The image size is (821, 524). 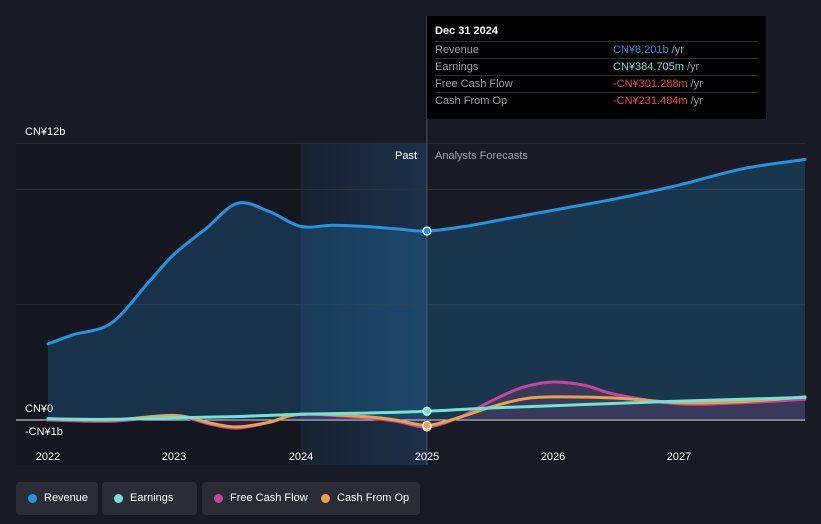 I want to click on free-cash-flow-dot-icon, so click(x=218, y=498).